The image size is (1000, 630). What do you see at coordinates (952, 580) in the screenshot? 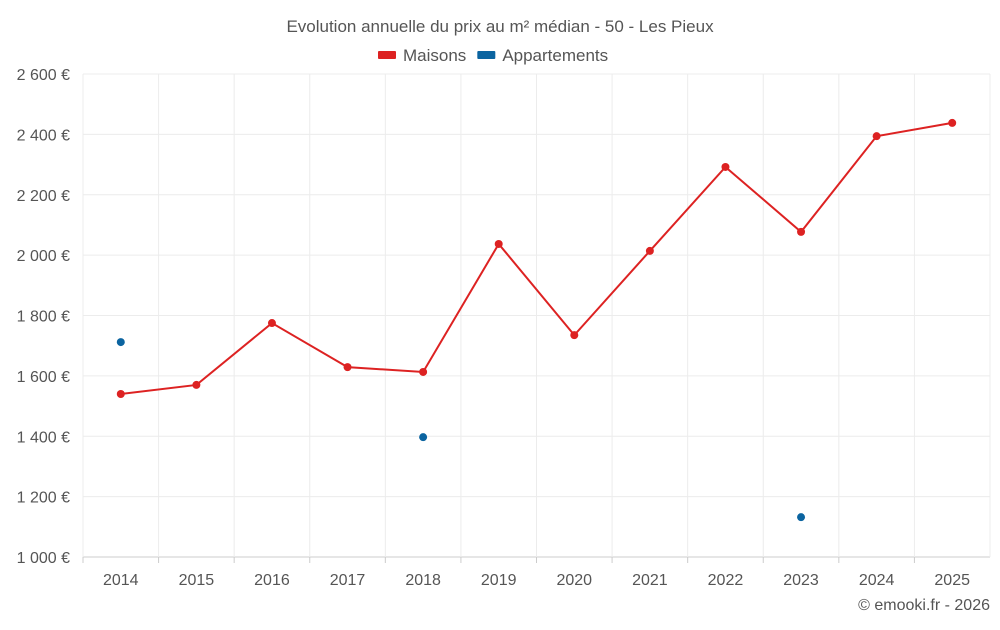
I see `x-tick-label: 2025` at bounding box center [952, 580].